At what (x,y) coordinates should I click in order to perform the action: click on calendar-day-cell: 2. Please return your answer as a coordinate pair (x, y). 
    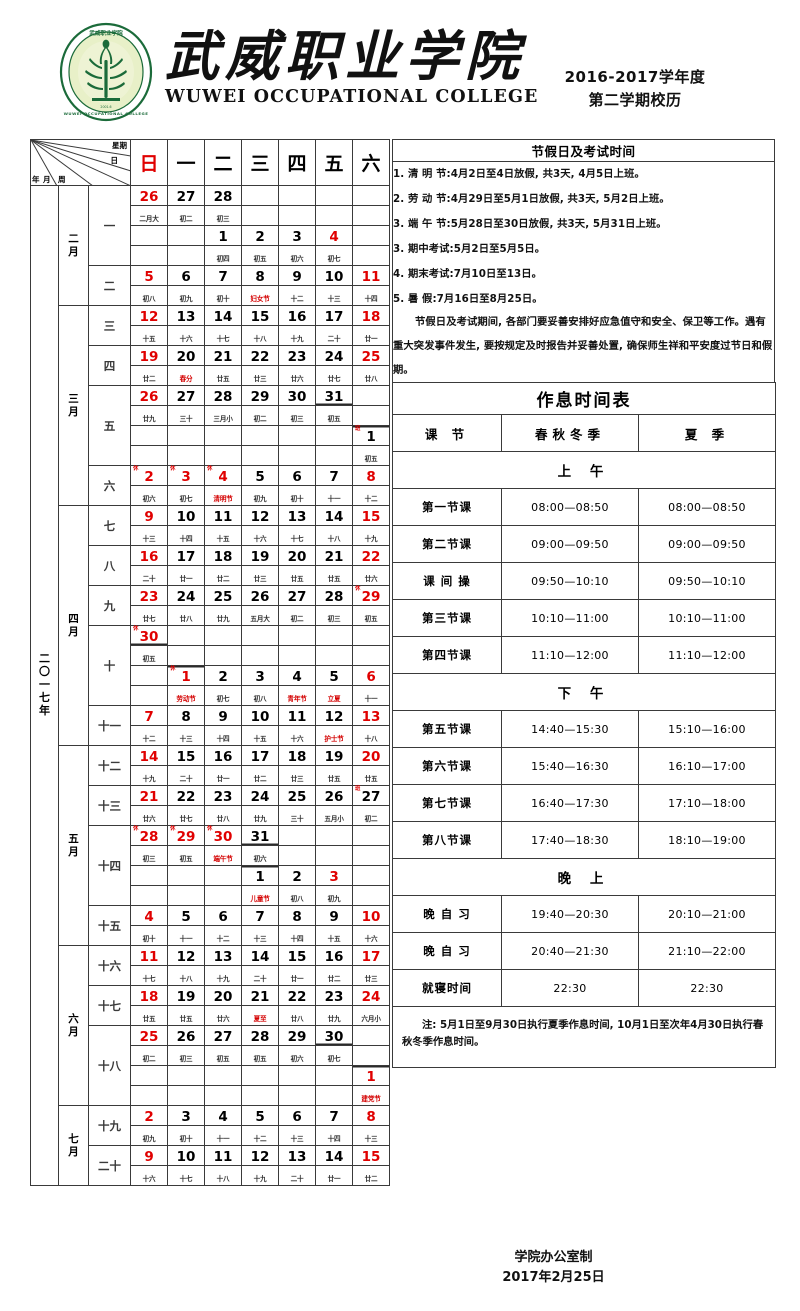
    Looking at the image, I should click on (297, 875).